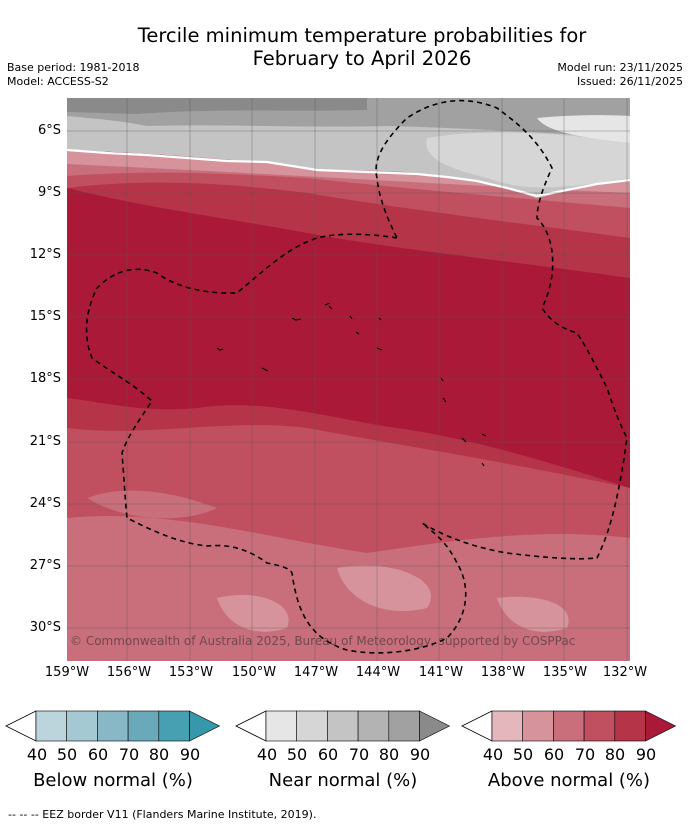  Describe the element at coordinates (67, 672) in the screenshot. I see `x-tick: 159°W` at that location.